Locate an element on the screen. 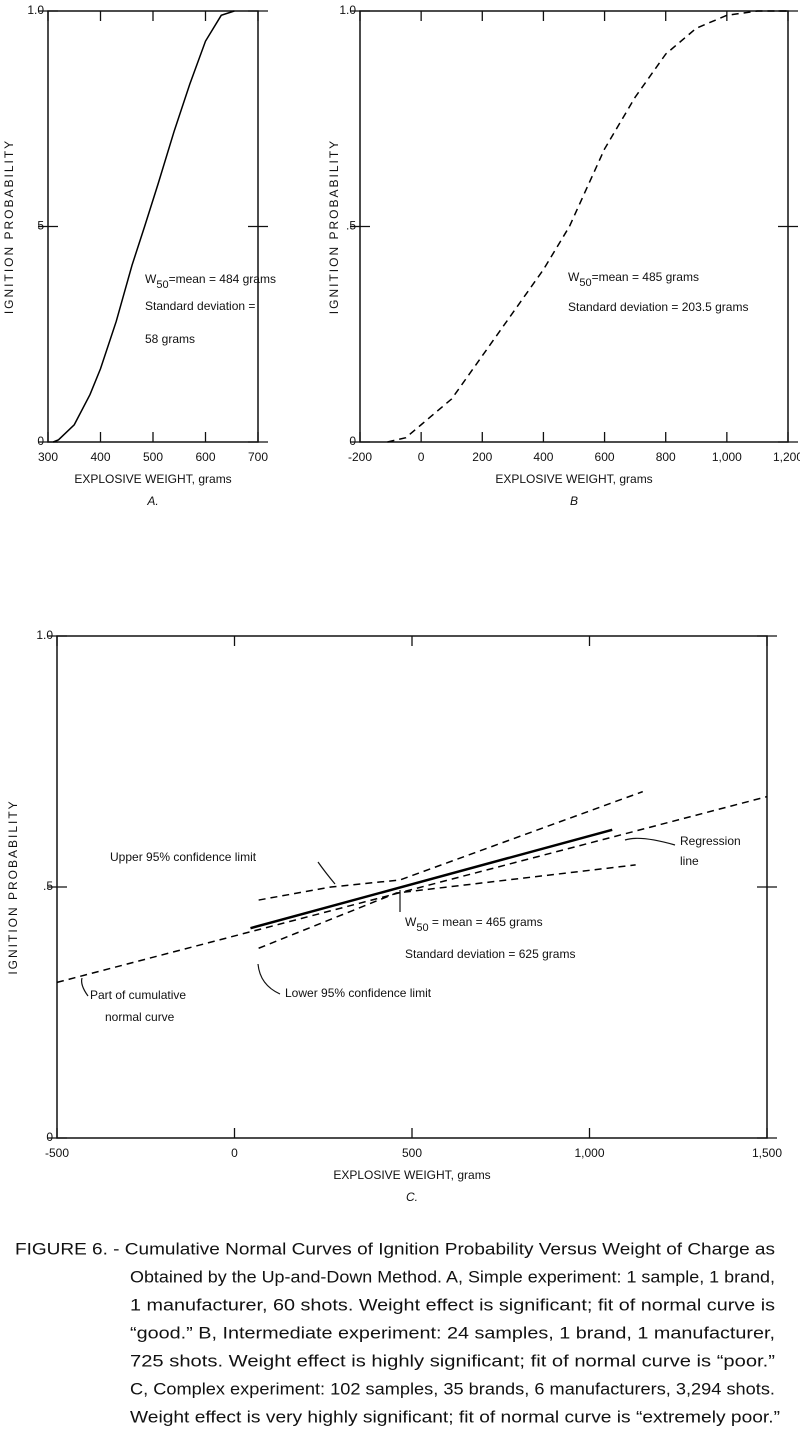 This screenshot has width=800, height=1450. y-tick-label: 5 is located at coordinates (40, 226).